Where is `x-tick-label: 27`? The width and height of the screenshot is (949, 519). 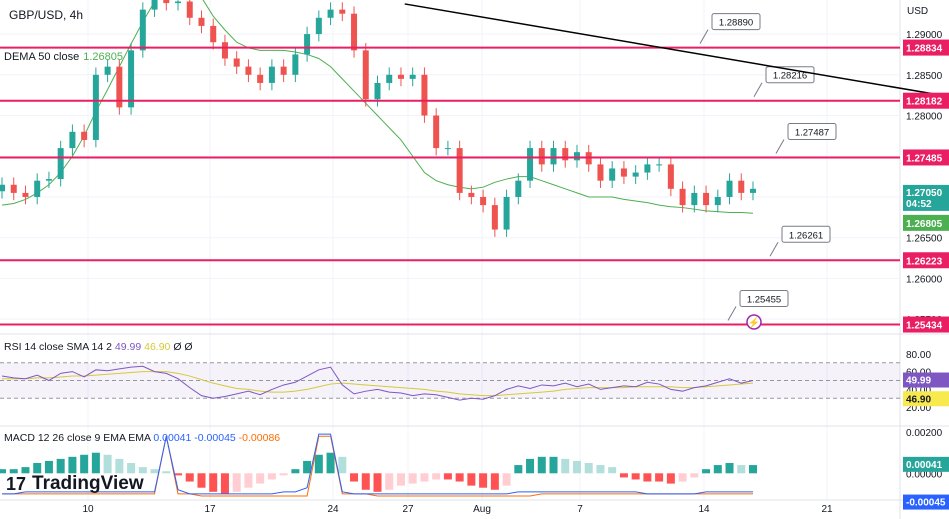 x-tick-label: 27 is located at coordinates (408, 509).